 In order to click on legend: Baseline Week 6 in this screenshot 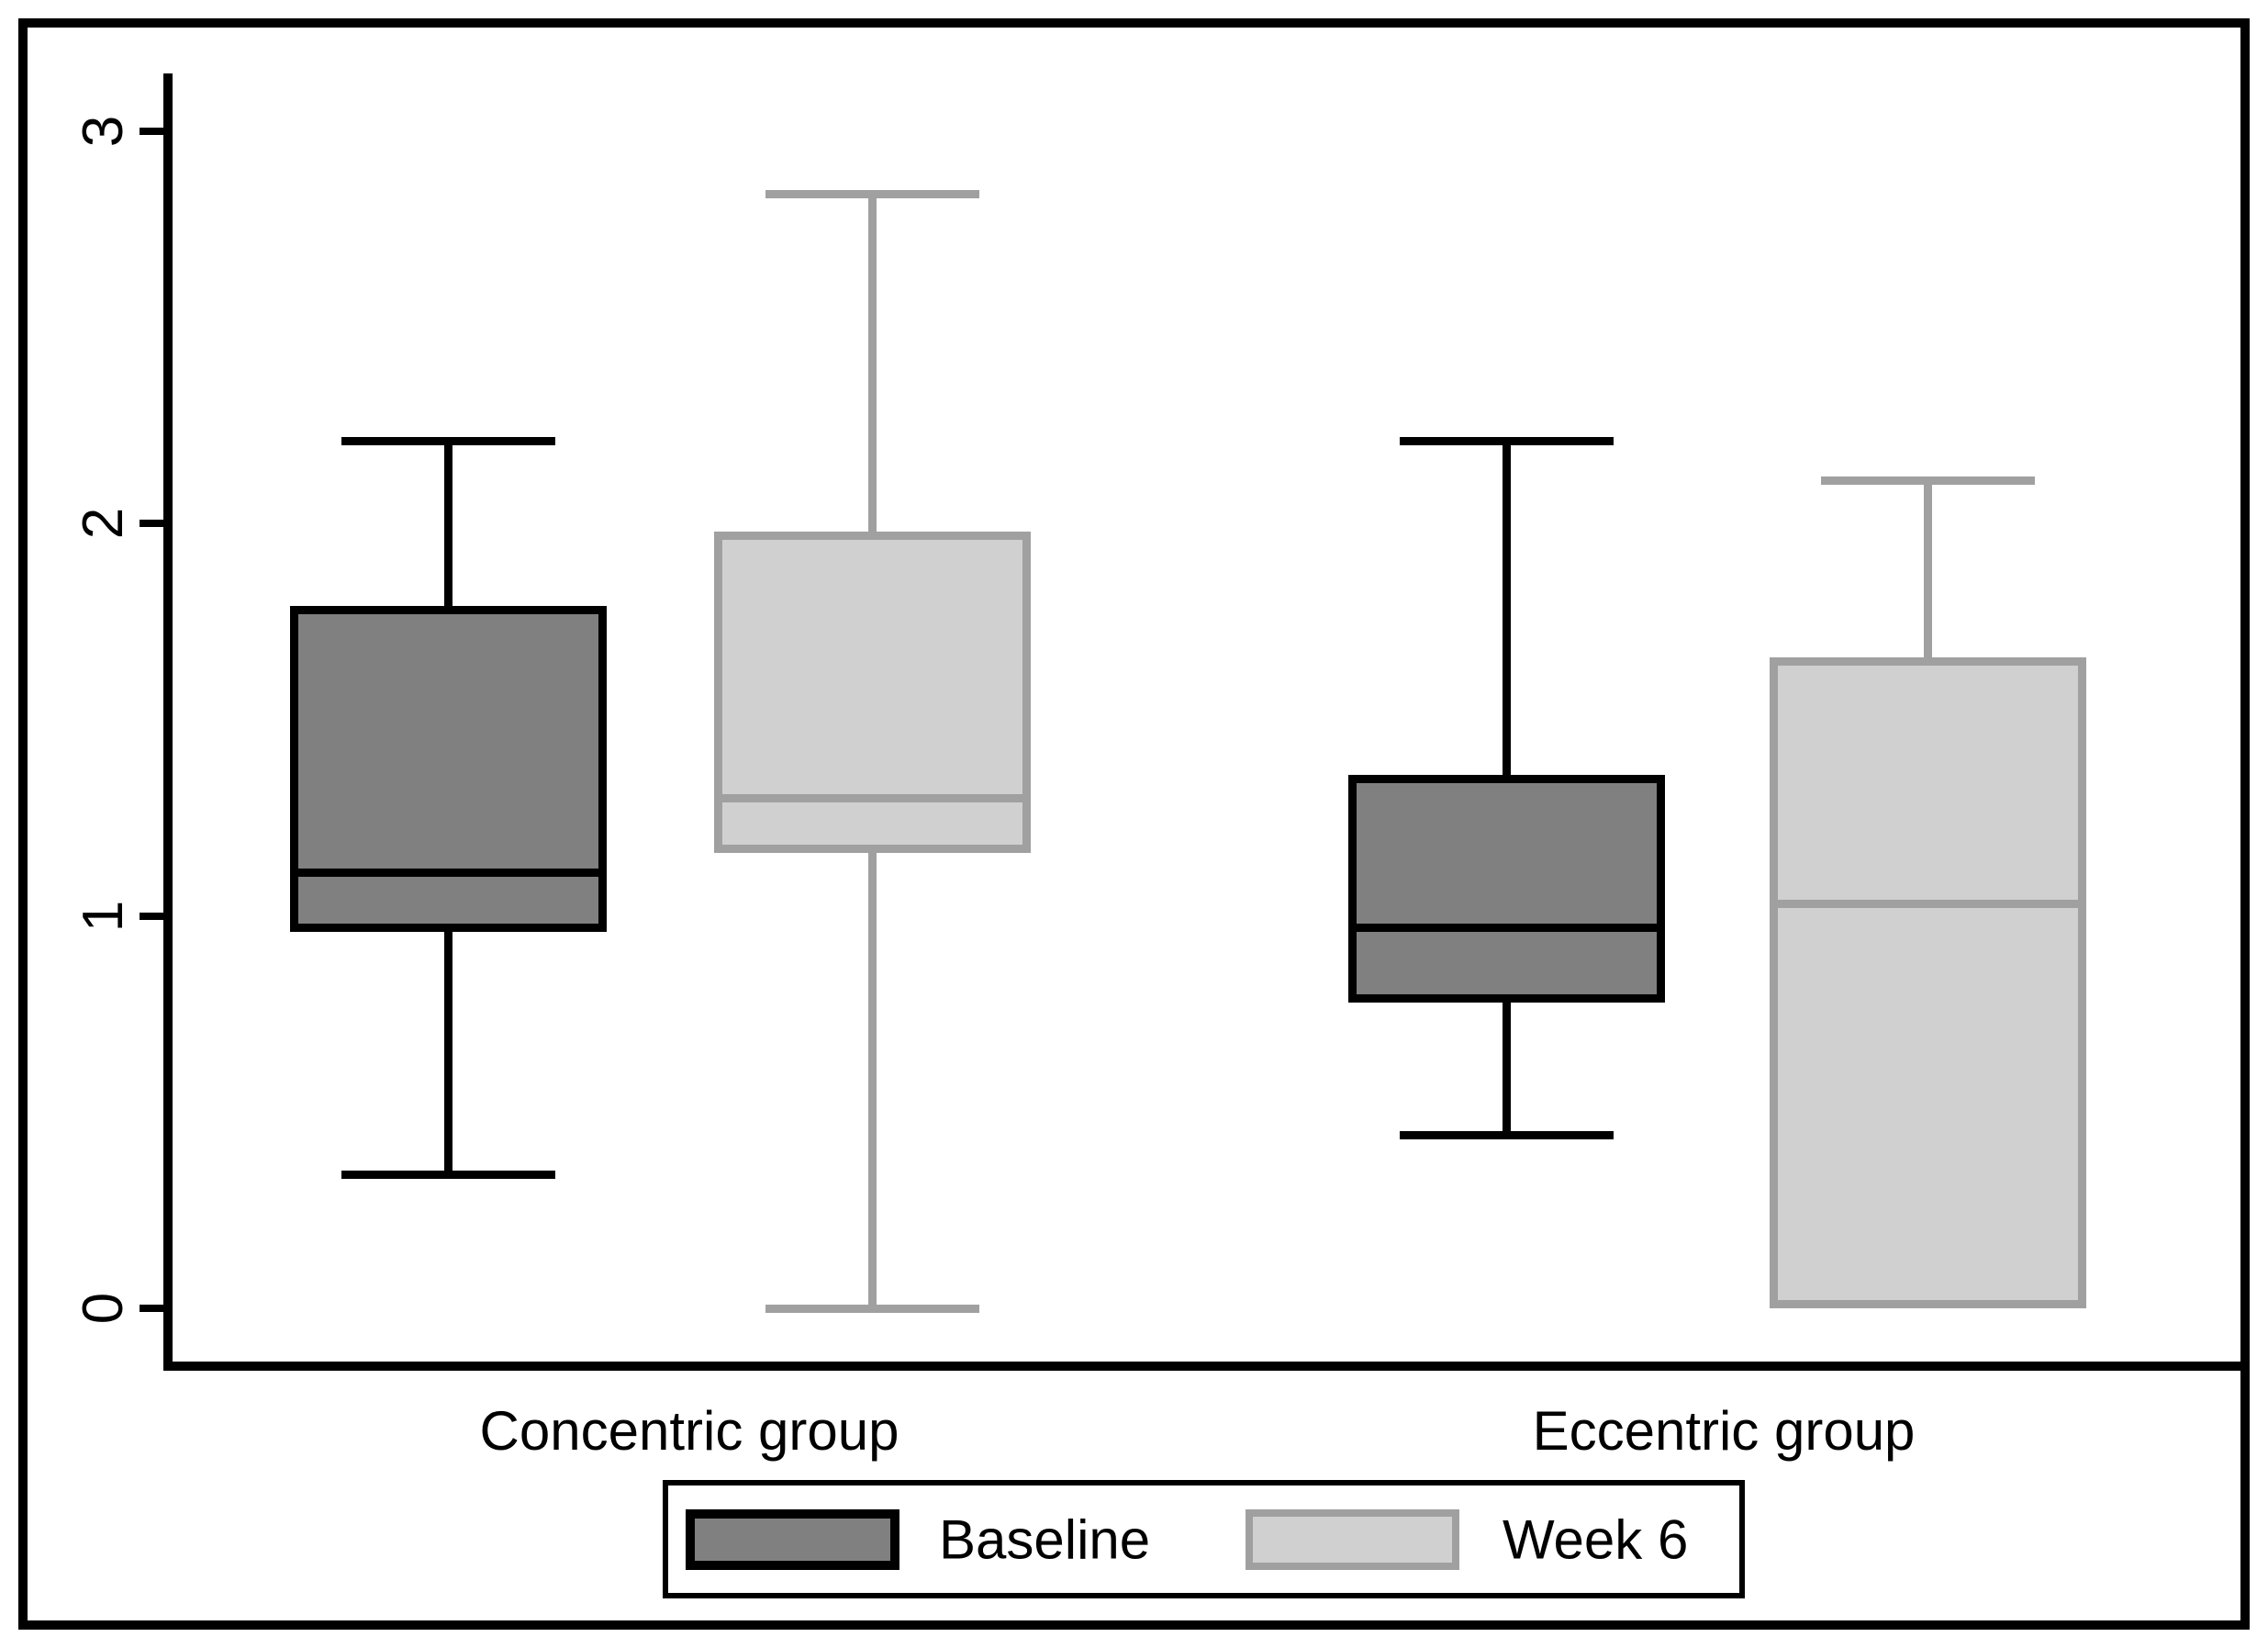, I will do `click(1204, 1539)`.